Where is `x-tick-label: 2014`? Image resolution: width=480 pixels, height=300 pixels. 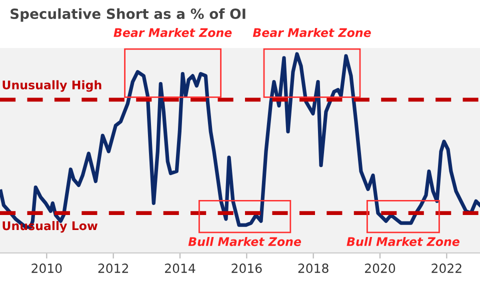
x-tick-label: 2014 is located at coordinates (180, 268).